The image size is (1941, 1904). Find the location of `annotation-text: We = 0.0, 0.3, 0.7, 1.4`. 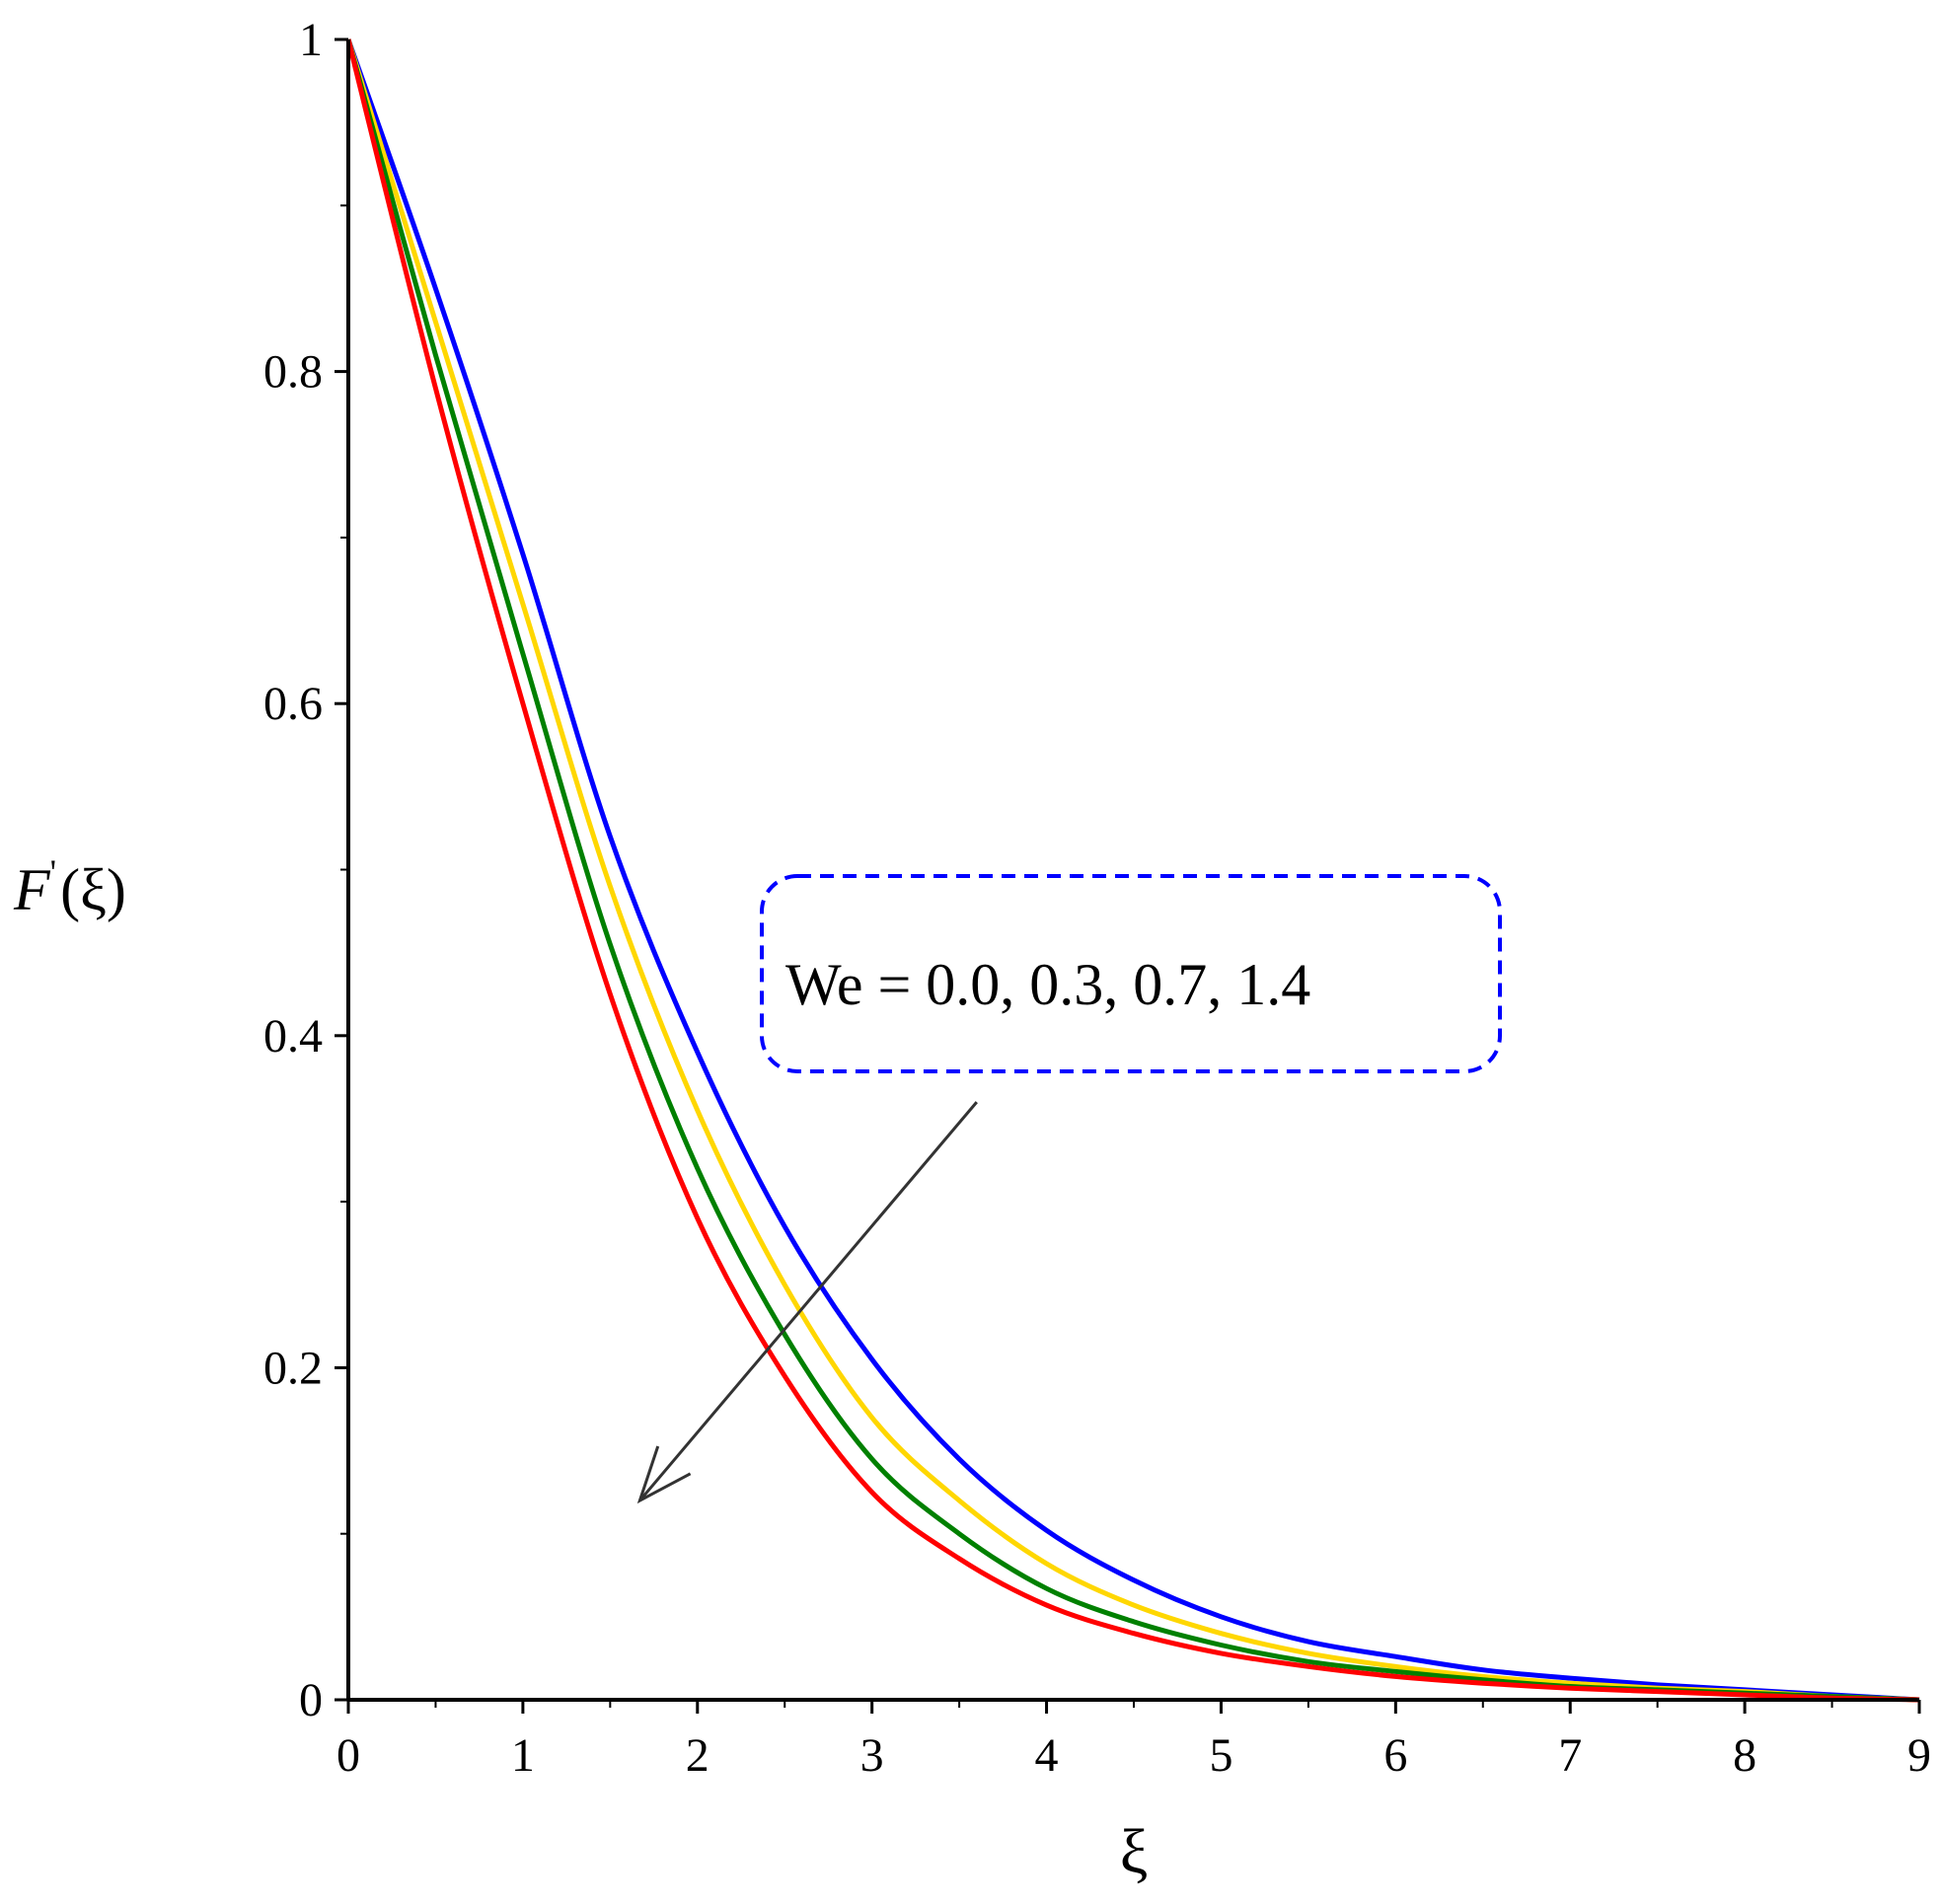

annotation-text: We = 0.0, 0.3, 0.7, 1.4 is located at coordinates (1047, 984).